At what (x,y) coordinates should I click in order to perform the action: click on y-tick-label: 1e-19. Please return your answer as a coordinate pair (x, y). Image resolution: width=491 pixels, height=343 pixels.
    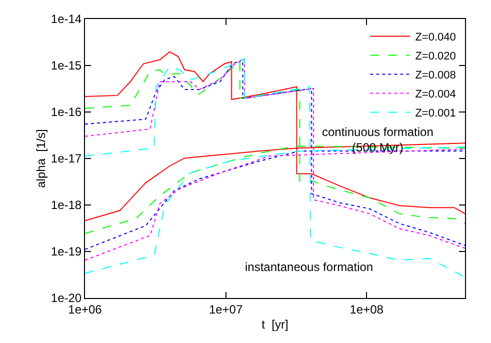
    Looking at the image, I should click on (66, 251).